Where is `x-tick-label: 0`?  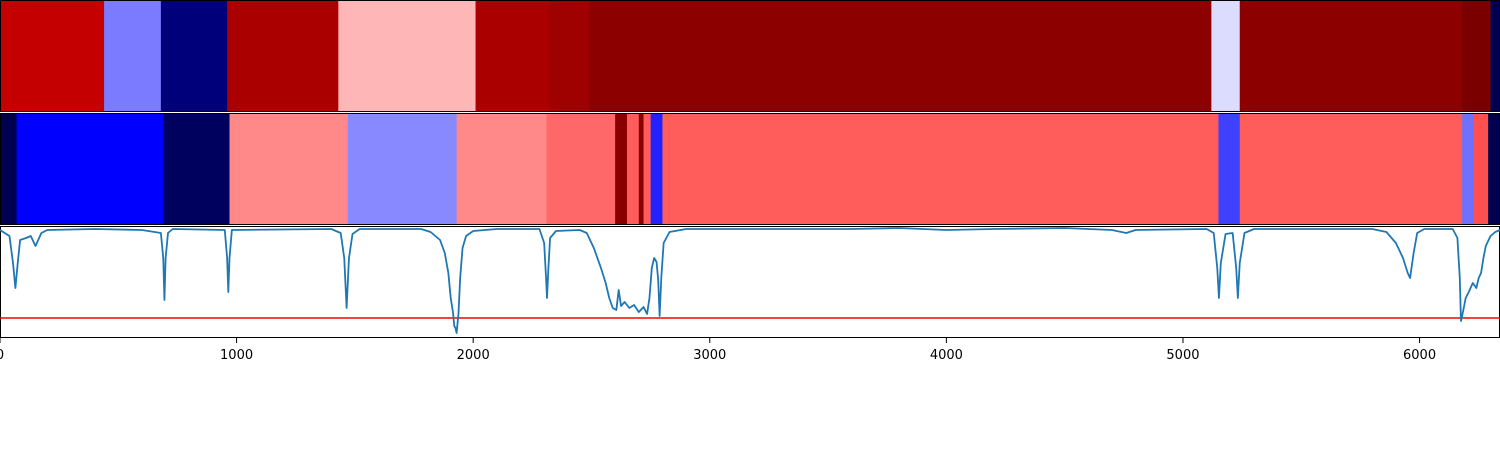 x-tick-label: 0 is located at coordinates (2, 355).